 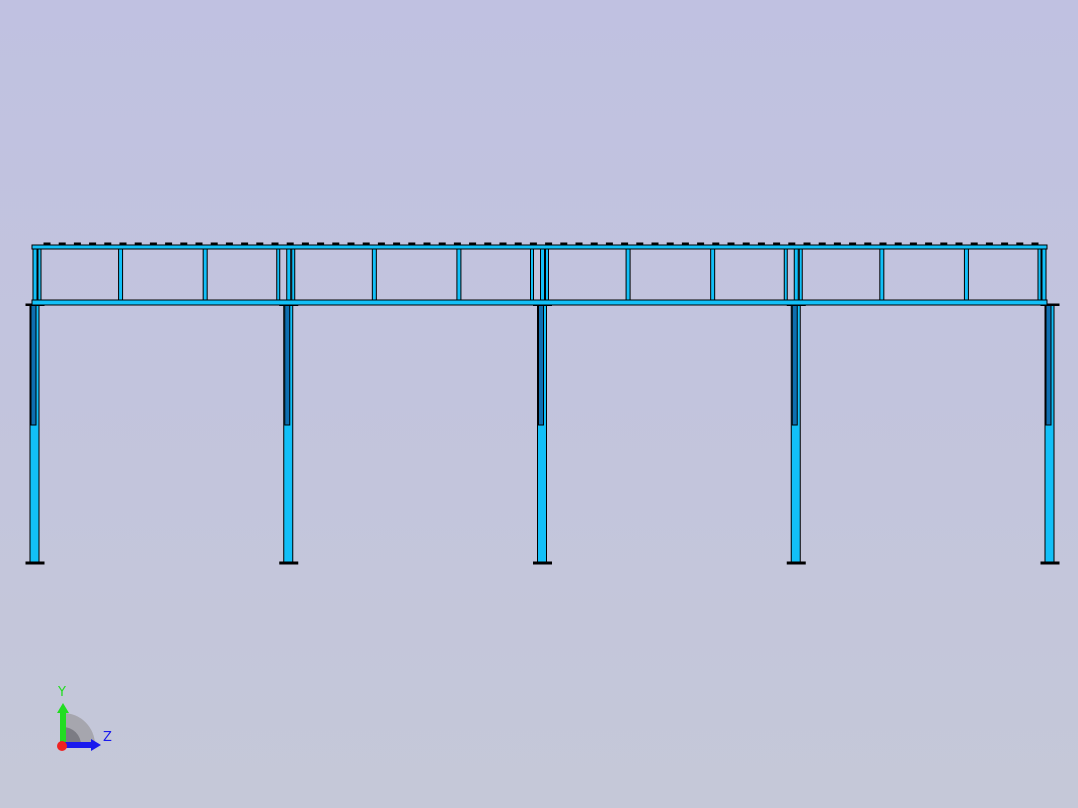 What do you see at coordinates (62, 746) in the screenshot?
I see `x-axis-dot` at bounding box center [62, 746].